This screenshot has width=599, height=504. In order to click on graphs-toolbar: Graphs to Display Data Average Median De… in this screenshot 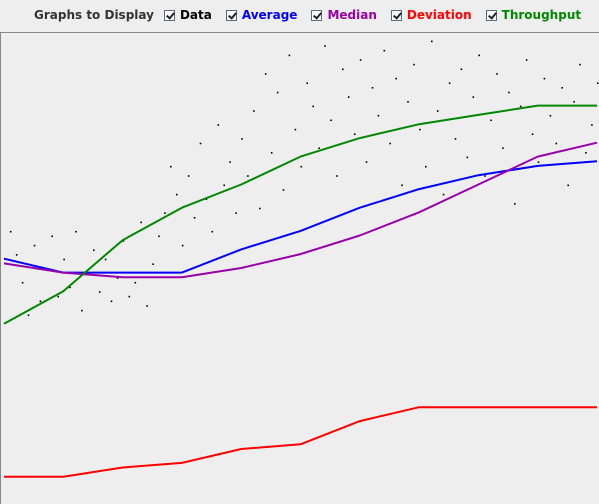, I will do `click(299, 15)`.